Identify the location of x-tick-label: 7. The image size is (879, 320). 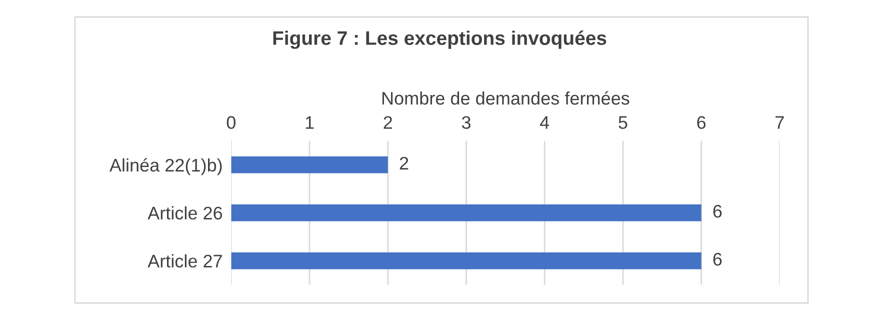
(780, 122).